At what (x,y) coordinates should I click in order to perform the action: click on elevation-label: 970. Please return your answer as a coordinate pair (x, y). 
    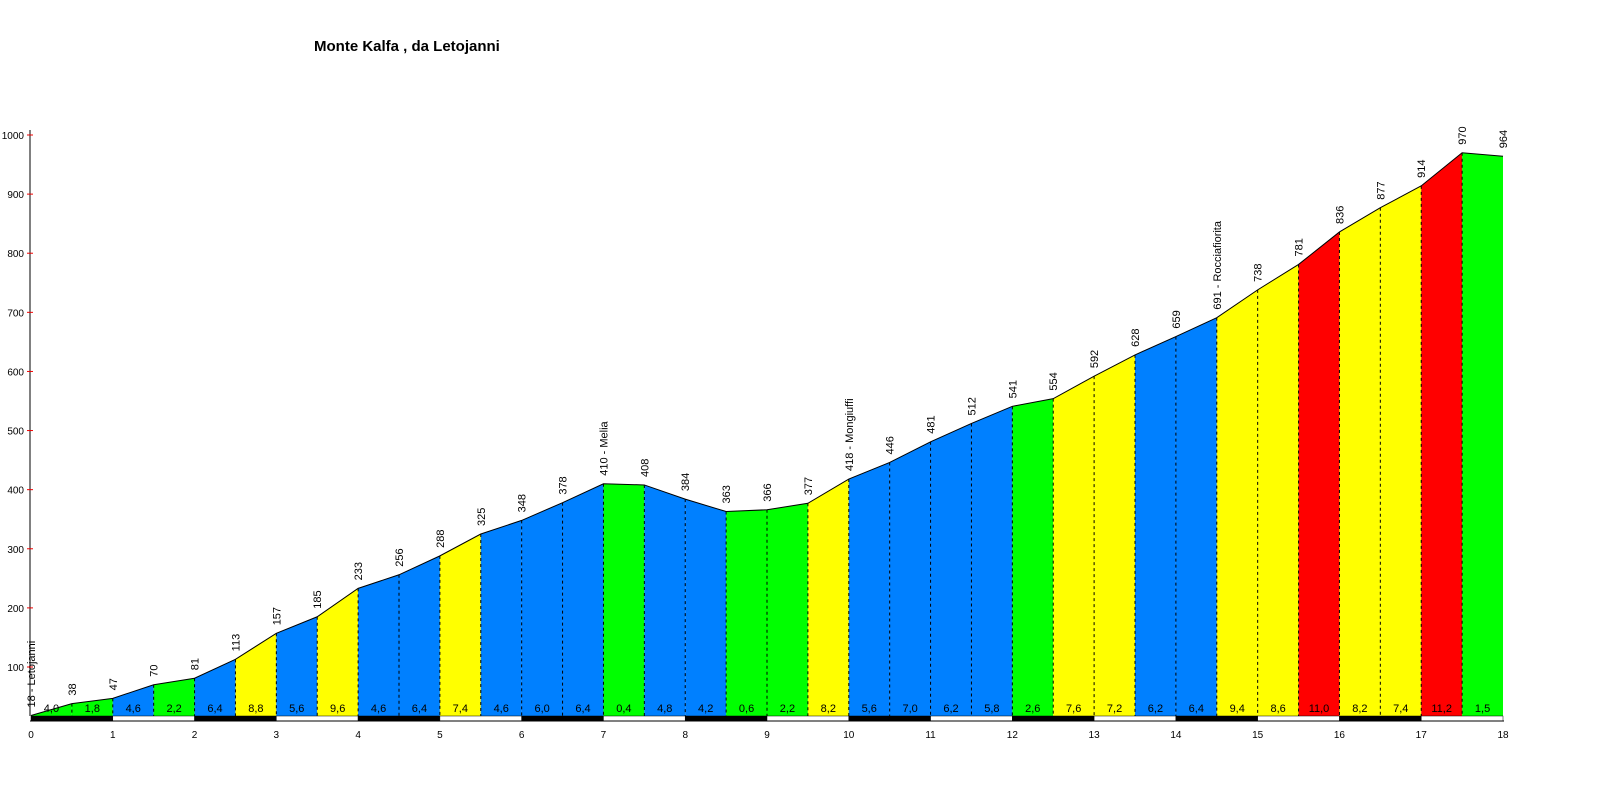
    Looking at the image, I should click on (1463, 135).